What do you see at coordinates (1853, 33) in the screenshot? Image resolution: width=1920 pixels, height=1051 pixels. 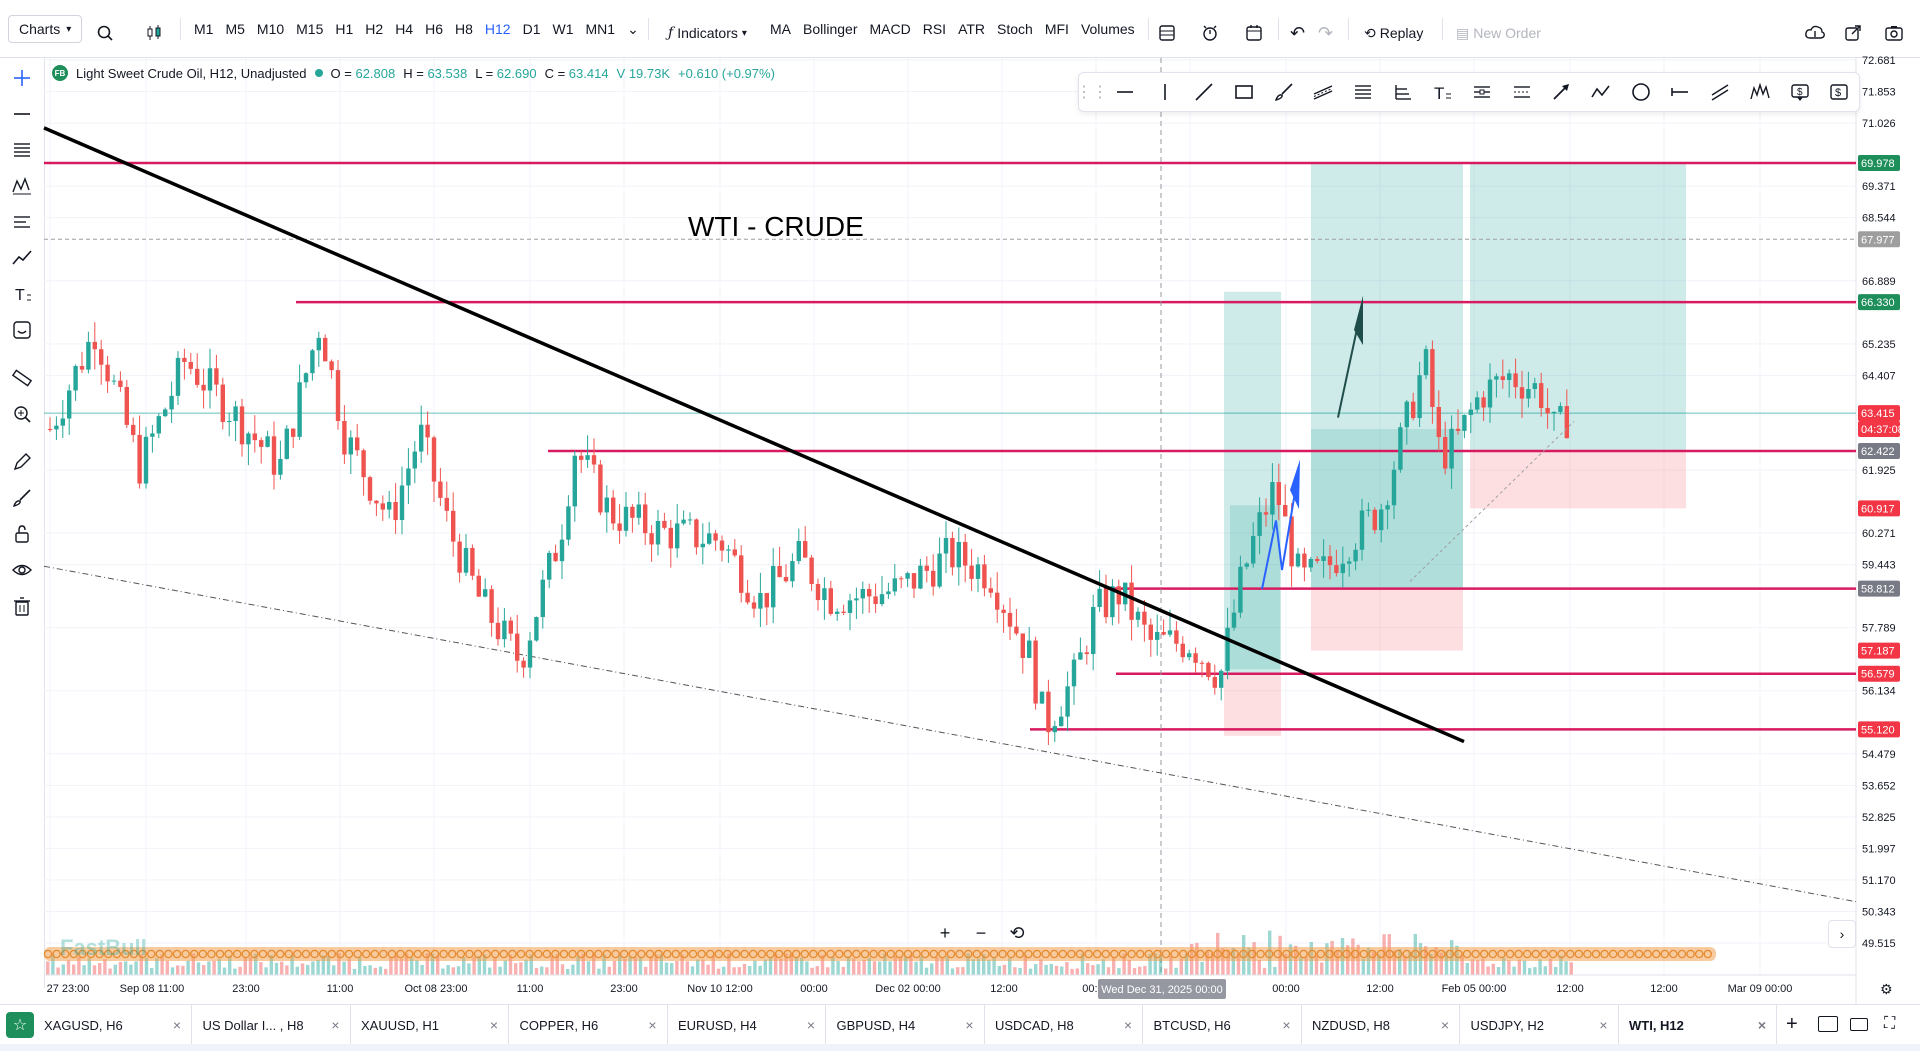 I see `share-icon` at bounding box center [1853, 33].